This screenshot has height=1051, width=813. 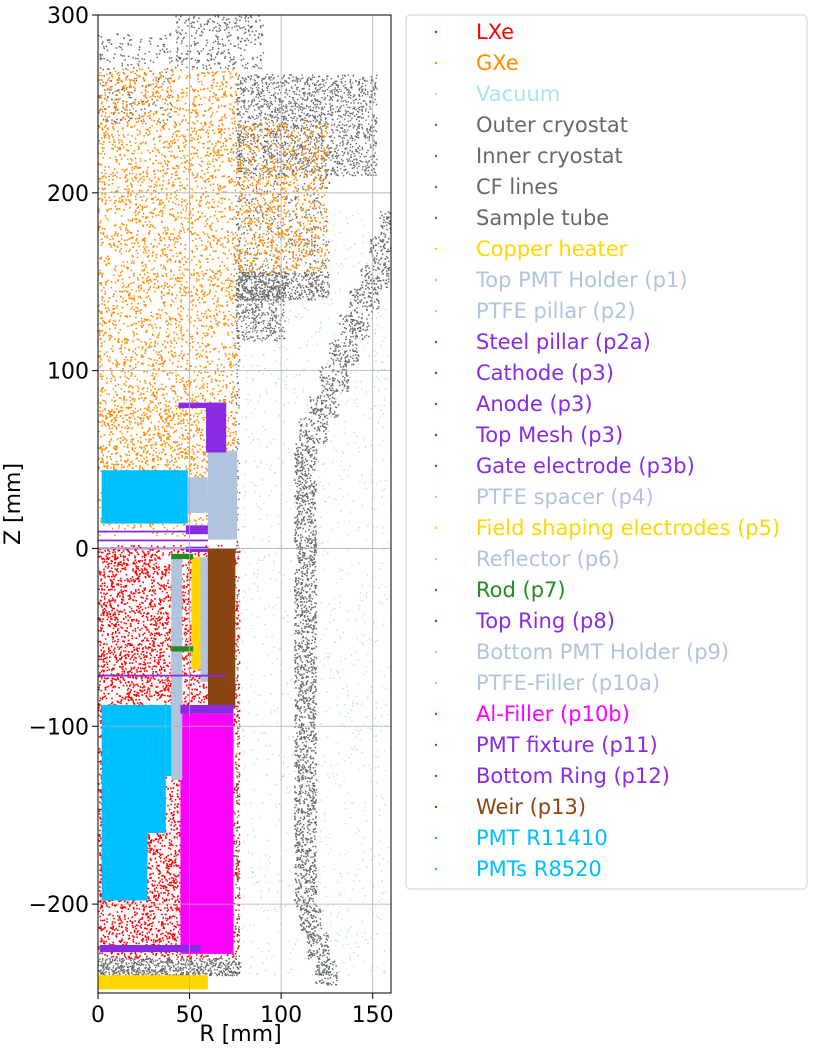 I want to click on block-rod-p7-, so click(x=182, y=556).